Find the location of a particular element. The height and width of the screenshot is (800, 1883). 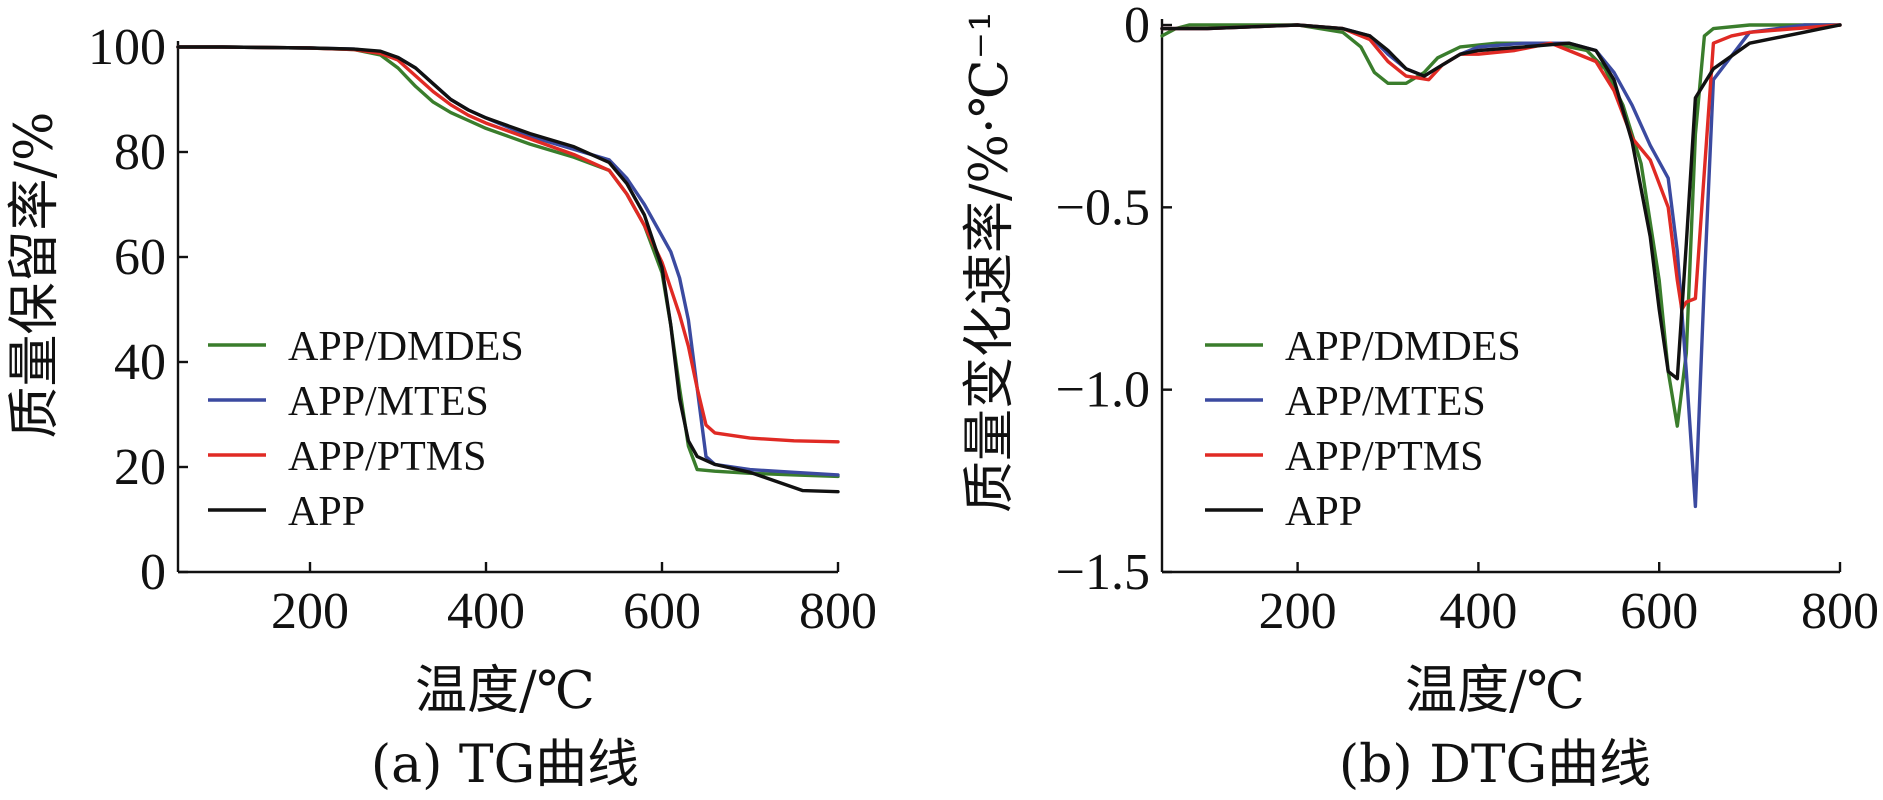

dtg-legend-label-app-dmdes: APP/DMDES is located at coordinates (1403, 347).